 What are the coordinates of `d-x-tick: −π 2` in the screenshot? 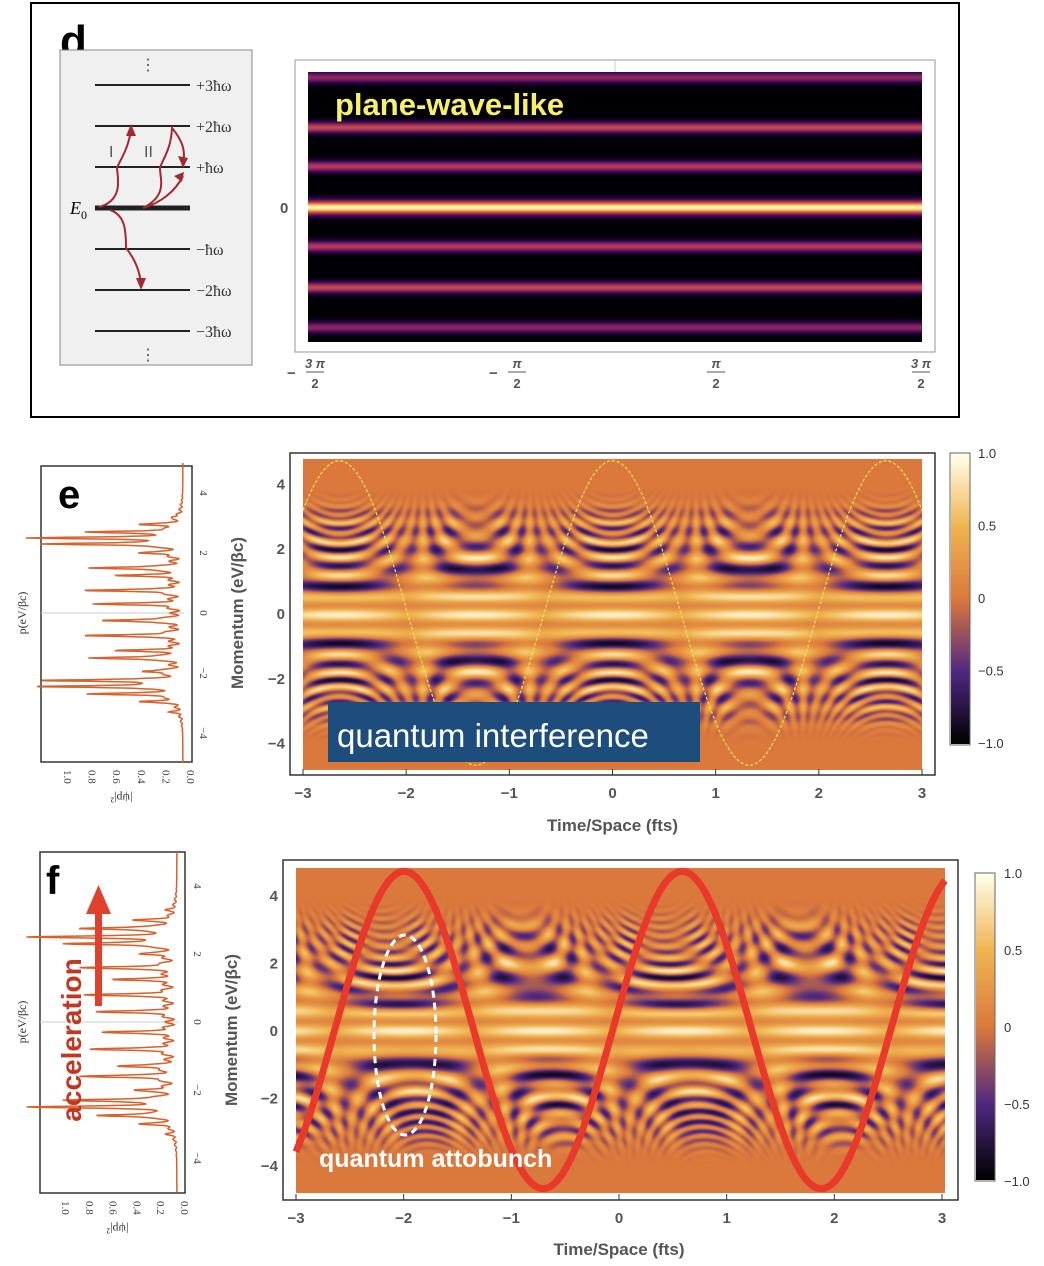 It's located at (507, 373).